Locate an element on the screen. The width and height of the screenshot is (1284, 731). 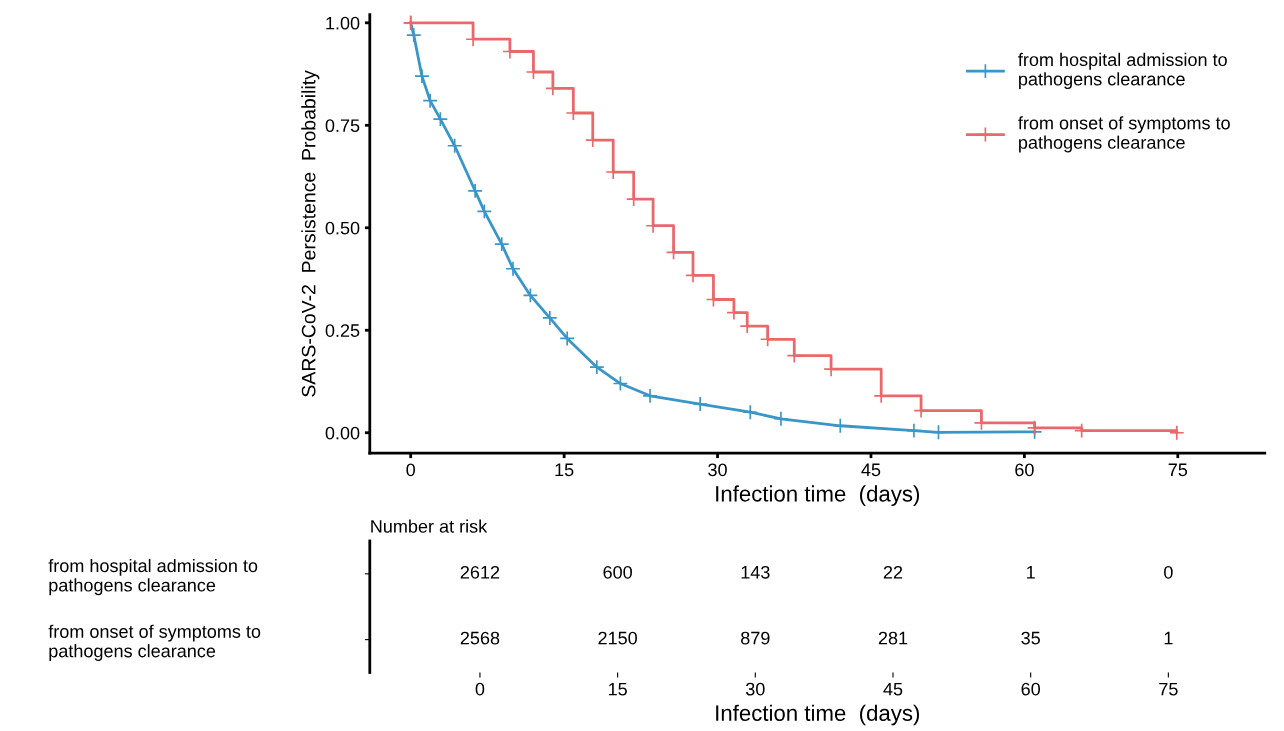
data-label: 2150 is located at coordinates (617, 638).